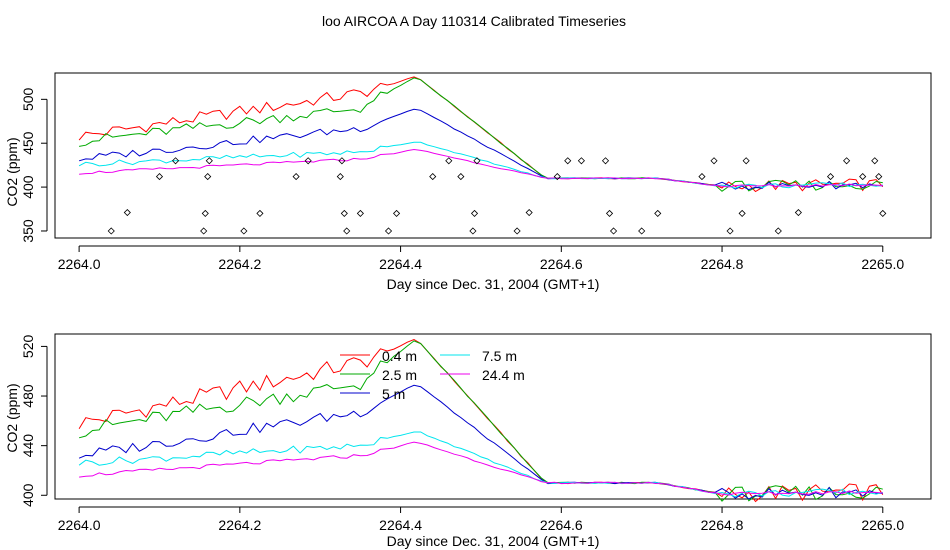 The width and height of the screenshot is (950, 550). What do you see at coordinates (497, 196) in the screenshot?
I see `scatter-points` at bounding box center [497, 196].